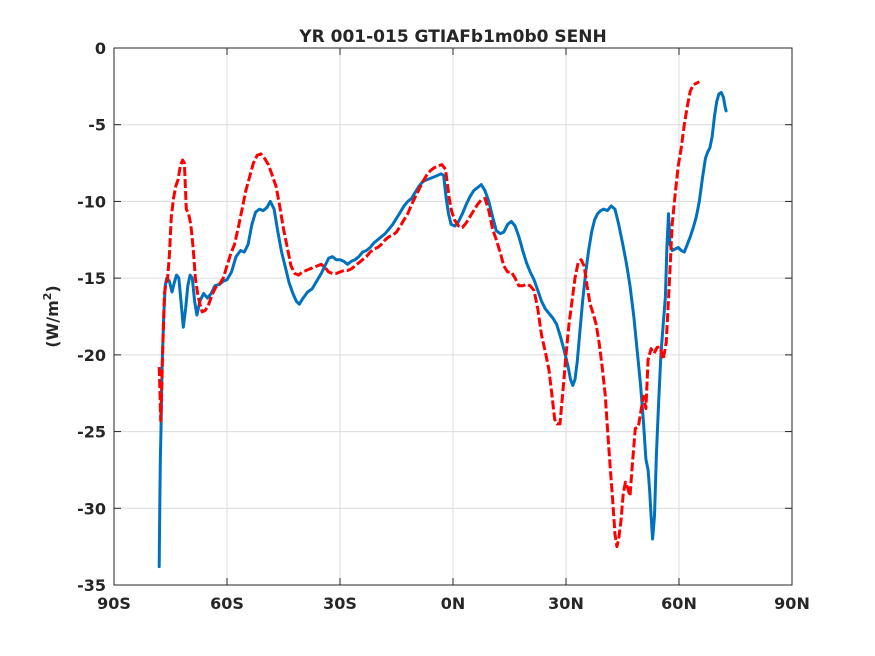 The height and width of the screenshot is (656, 875). Describe the element at coordinates (340, 603) in the screenshot. I see `x-tick-label: 30S` at that location.